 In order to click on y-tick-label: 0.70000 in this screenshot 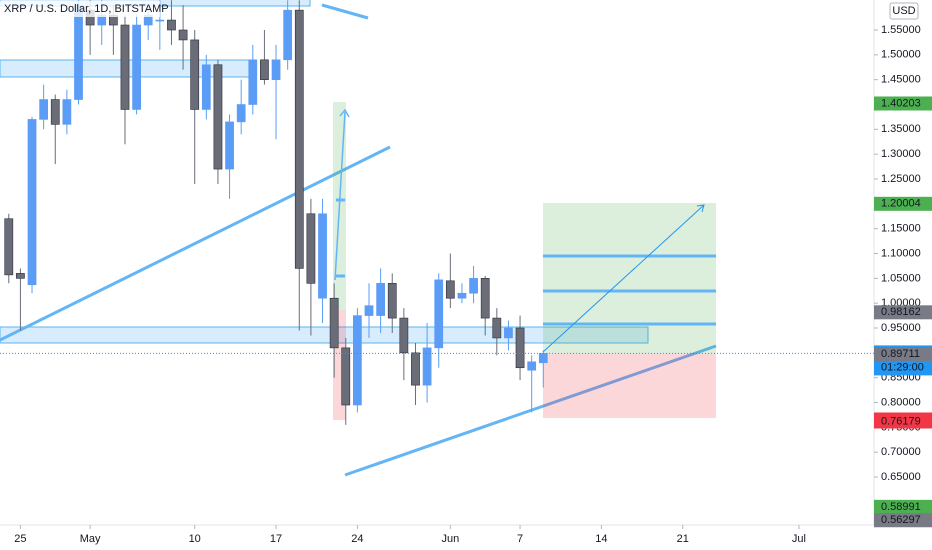, I will do `click(901, 452)`.